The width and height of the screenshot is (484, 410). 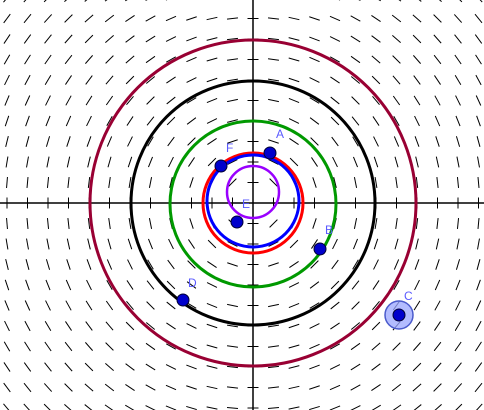 What do you see at coordinates (323, 239) in the screenshot?
I see `point-b: B` at bounding box center [323, 239].